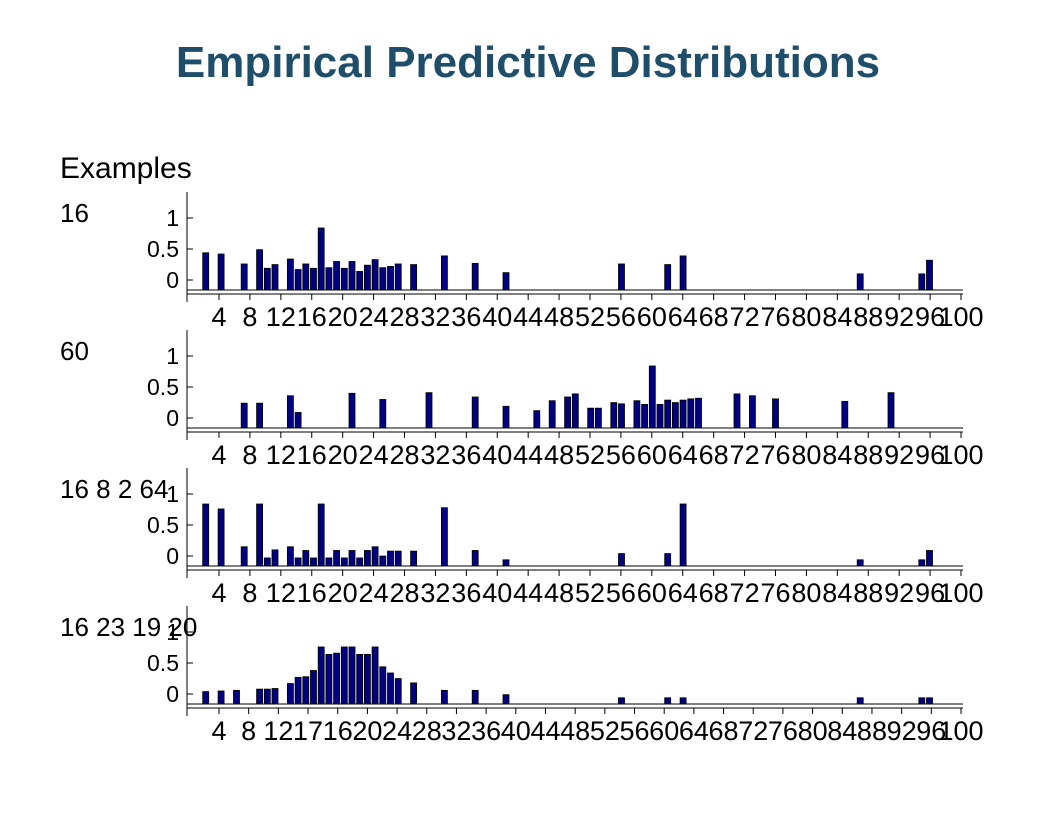 This screenshot has width=1056, height=816. What do you see at coordinates (590, 455) in the screenshot?
I see `x-tick-label: 52` at bounding box center [590, 455].